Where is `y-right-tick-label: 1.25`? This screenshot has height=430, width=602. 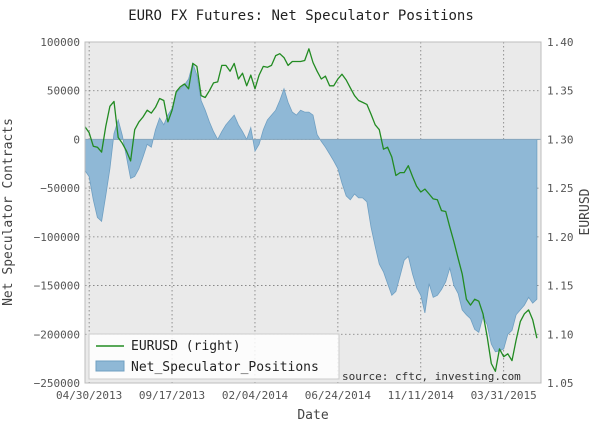
y-right-tick-label: 1.25 is located at coordinates (560, 188).